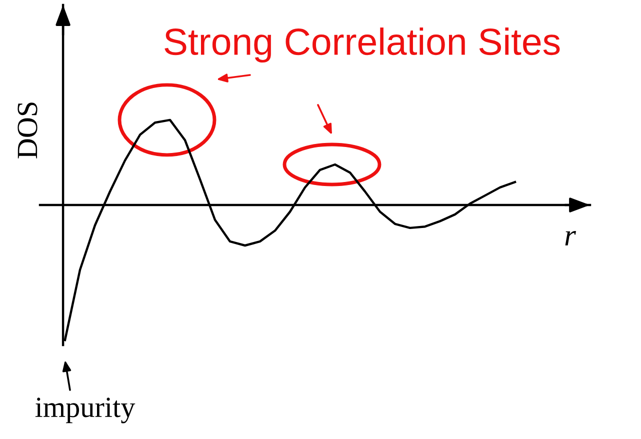  Describe the element at coordinates (362, 45) in the screenshot. I see `text: Strong Correlation Sites` at that location.